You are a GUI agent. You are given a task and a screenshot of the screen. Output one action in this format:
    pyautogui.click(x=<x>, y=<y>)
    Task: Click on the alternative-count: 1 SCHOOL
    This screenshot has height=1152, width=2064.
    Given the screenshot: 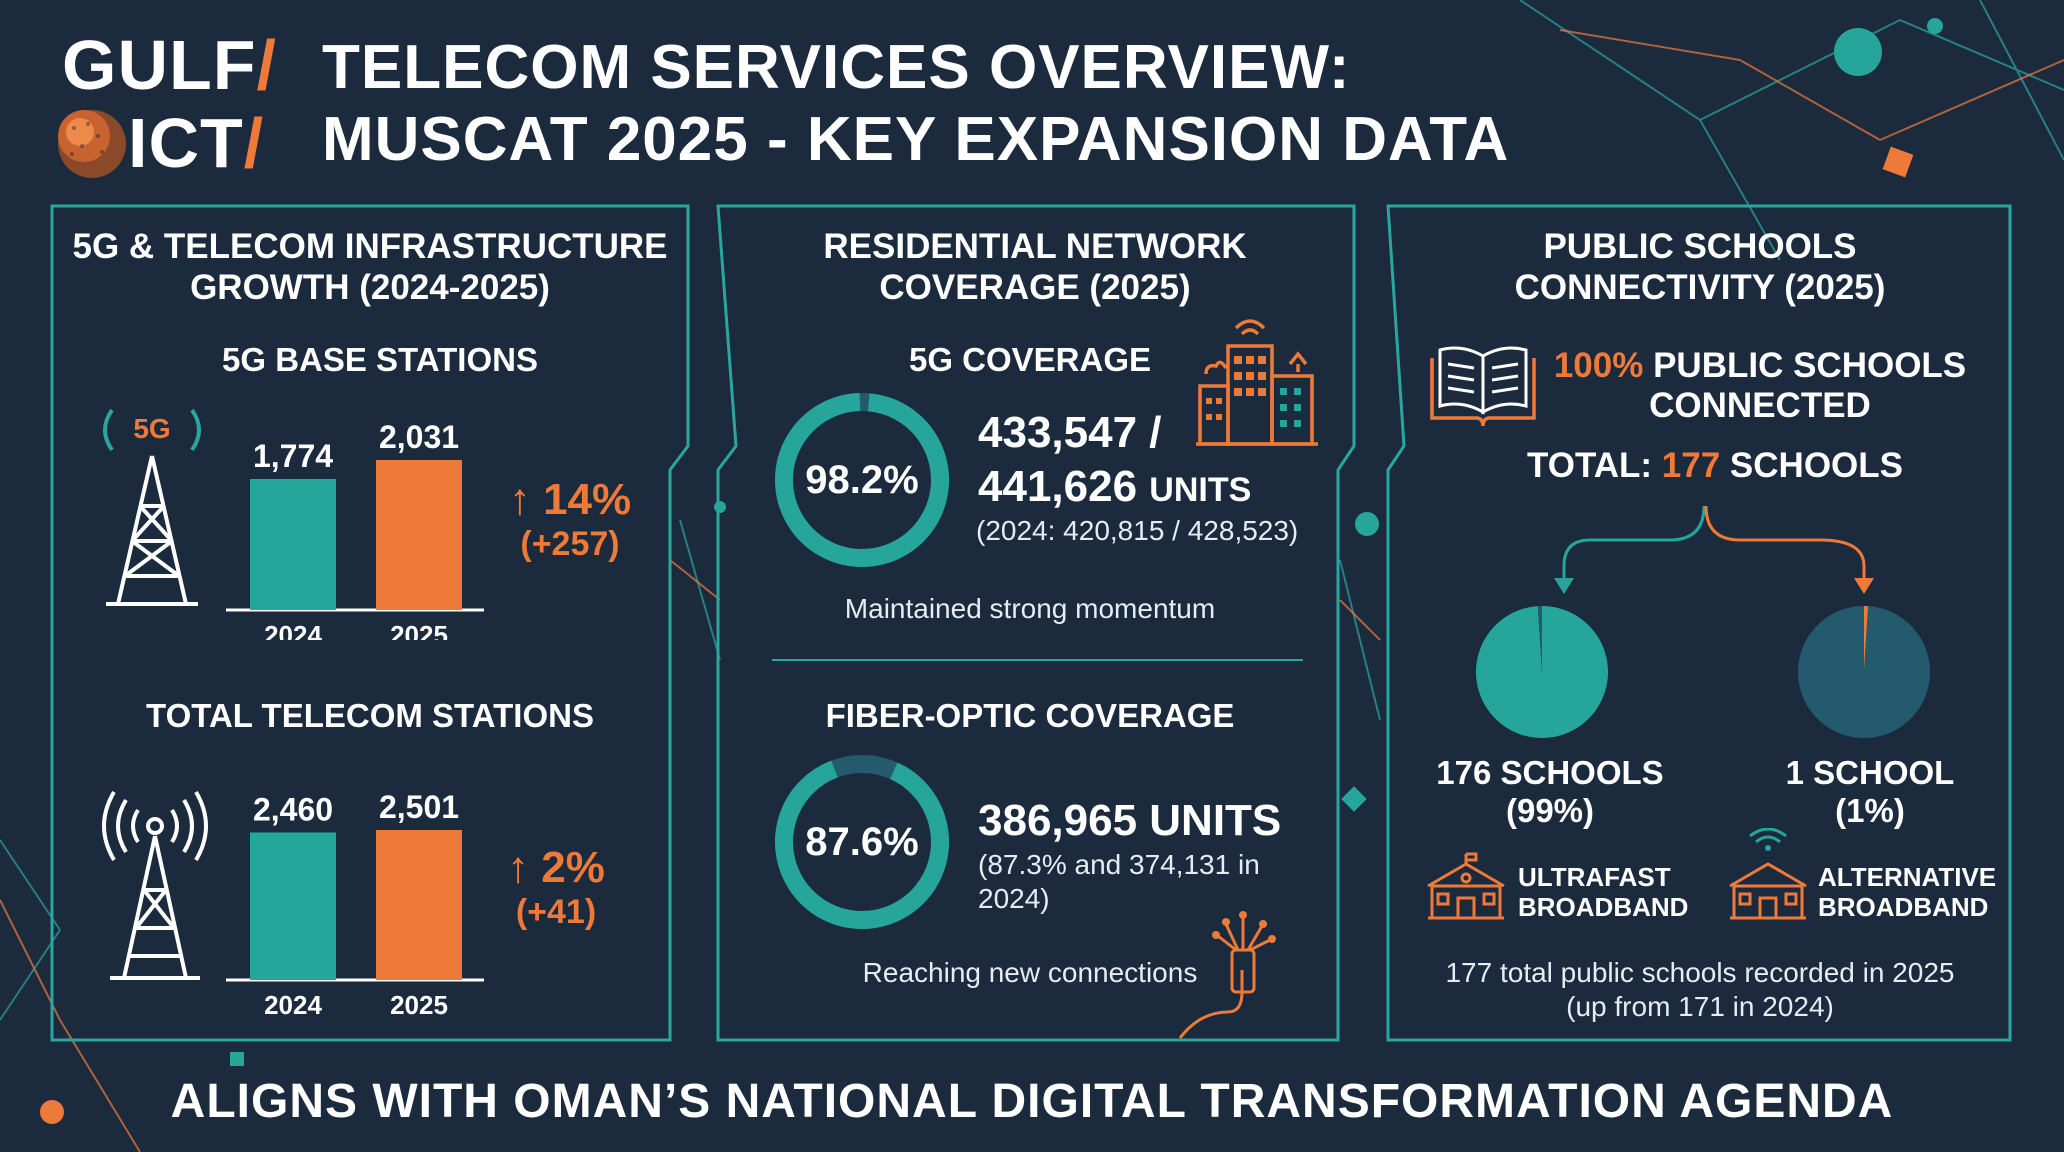 What is the action you would take?
    pyautogui.click(x=1870, y=772)
    